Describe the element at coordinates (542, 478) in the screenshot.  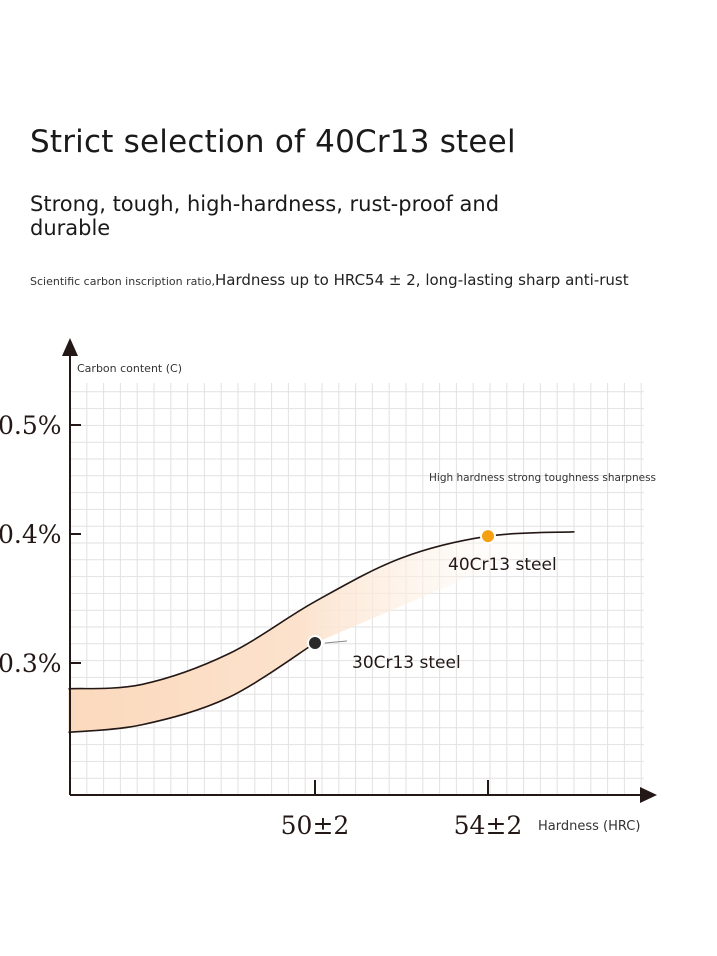
I see `chart-annotation: High hardness strong toughness sharpness` at that location.